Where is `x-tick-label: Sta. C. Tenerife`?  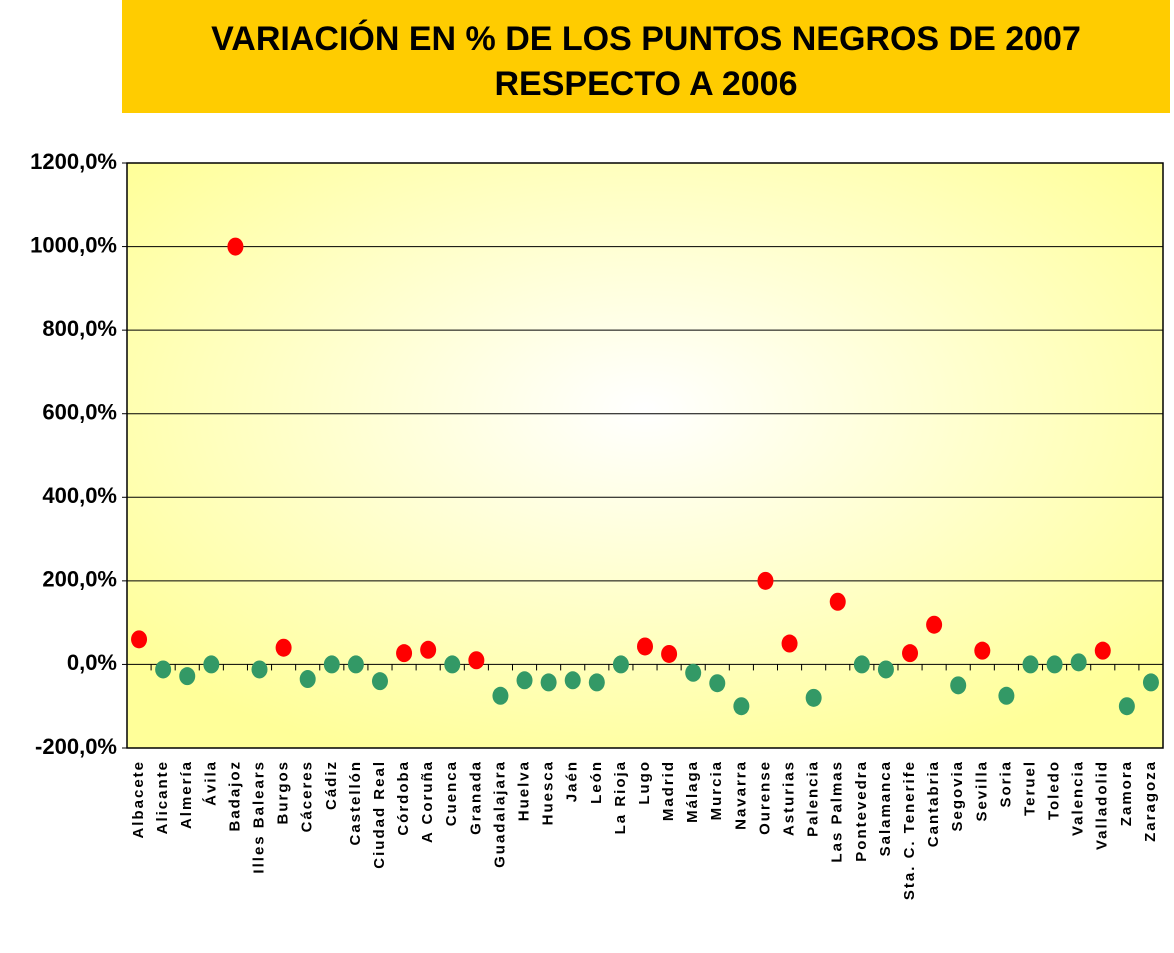 x-tick-label: Sta. C. Tenerife is located at coordinates (909, 830).